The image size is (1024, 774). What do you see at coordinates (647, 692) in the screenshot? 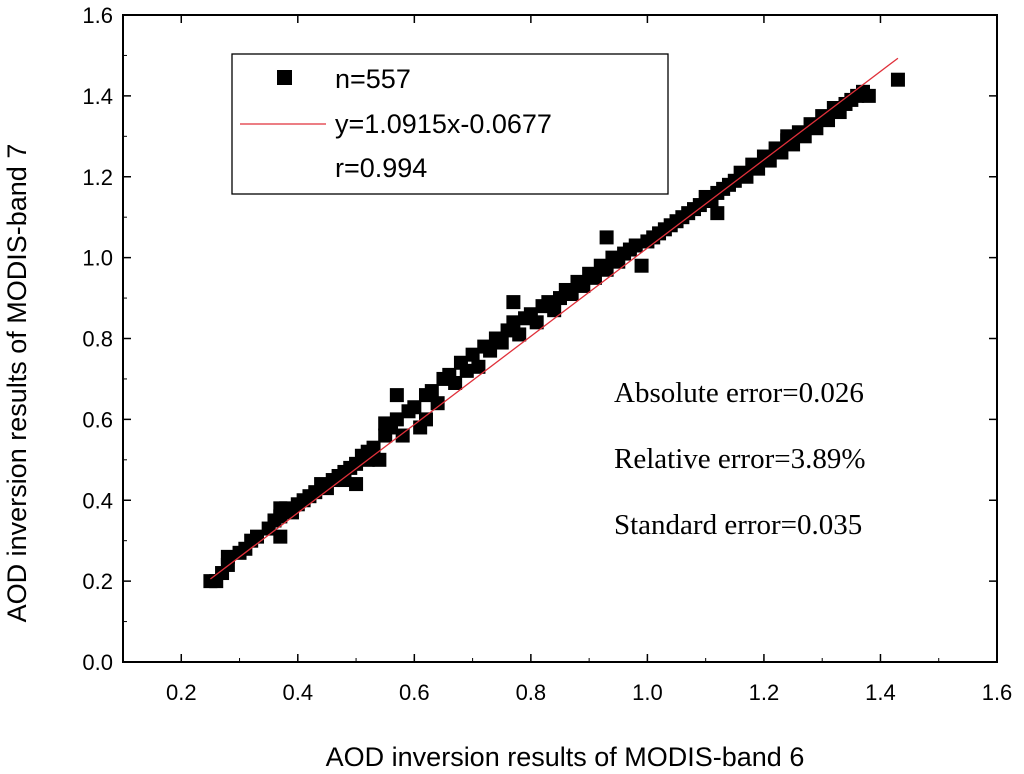
I see `x-tick-label: 1.0` at bounding box center [647, 692].